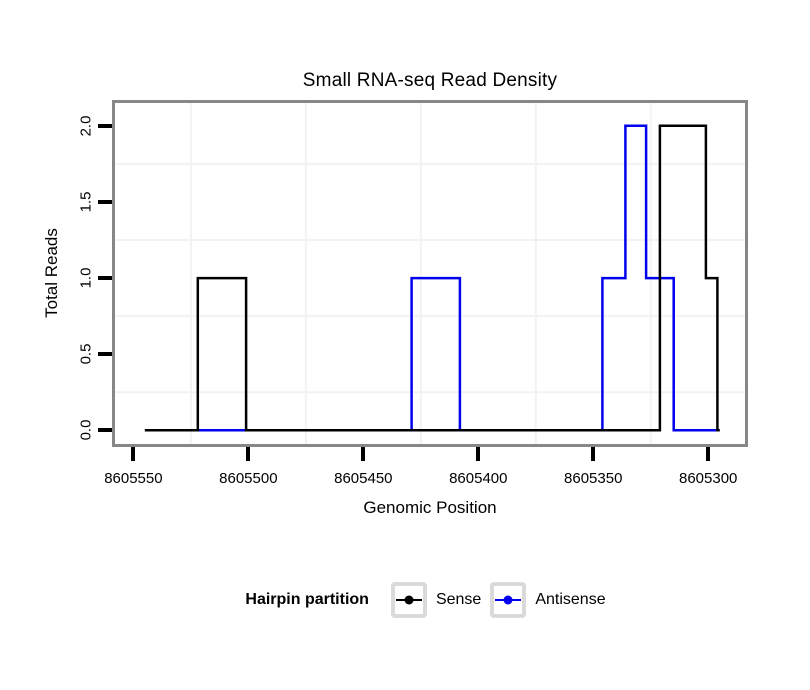 The width and height of the screenshot is (810, 690). Describe the element at coordinates (363, 478) in the screenshot. I see `x-axis-tick-label: 8605450` at that location.